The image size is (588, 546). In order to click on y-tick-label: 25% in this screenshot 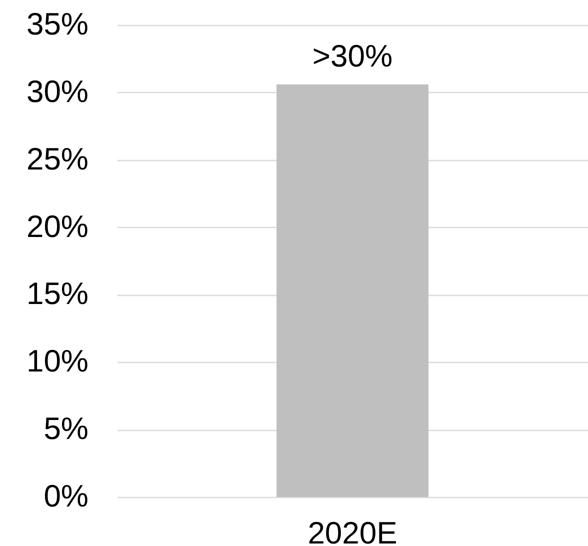, I will do `click(57, 158)`.